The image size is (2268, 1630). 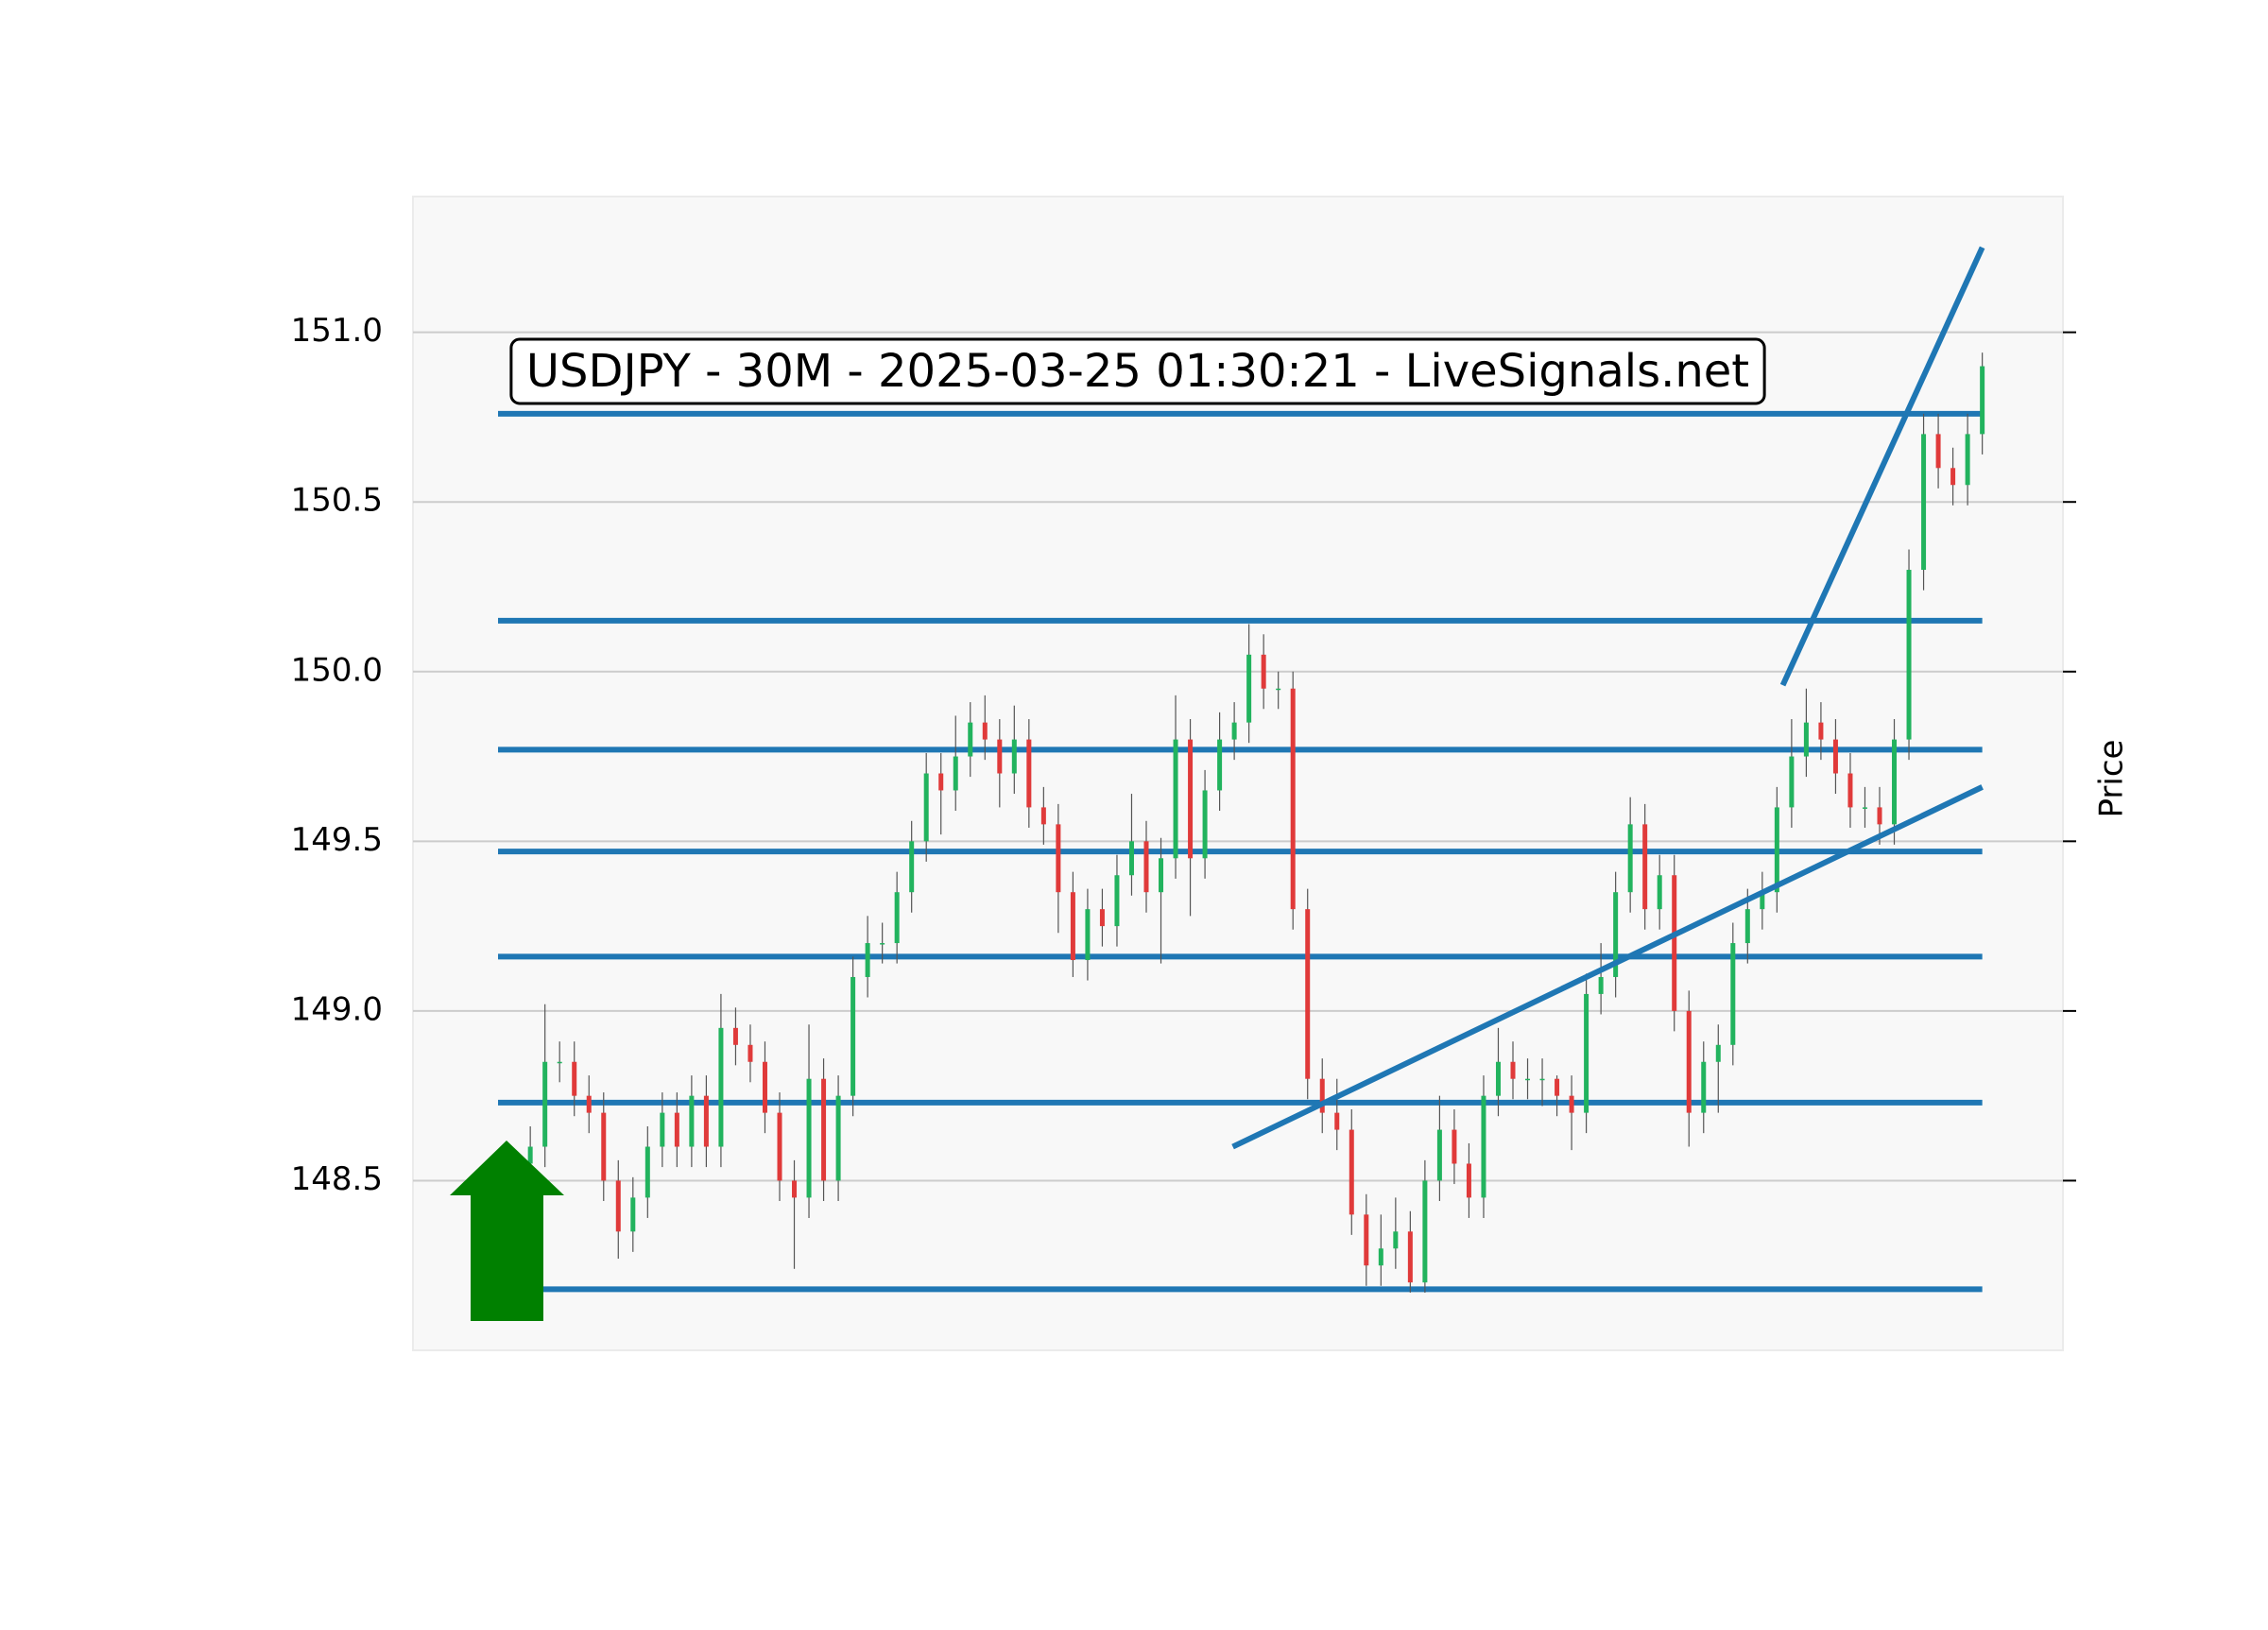 I want to click on y-tick-label: 150.5, so click(x=337, y=501).